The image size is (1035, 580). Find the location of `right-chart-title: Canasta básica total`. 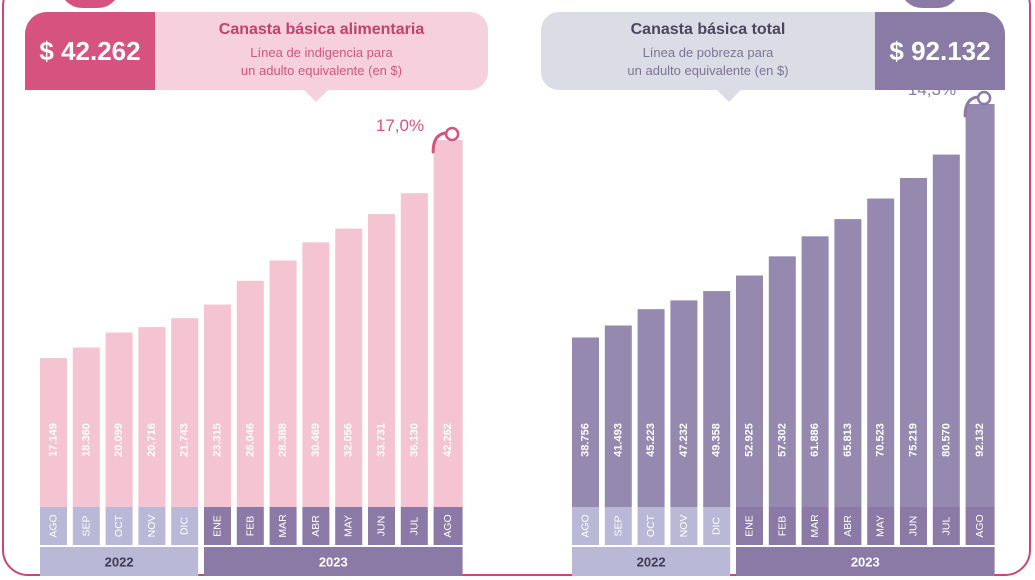

right-chart-title: Canasta básica total is located at coordinates (708, 29).